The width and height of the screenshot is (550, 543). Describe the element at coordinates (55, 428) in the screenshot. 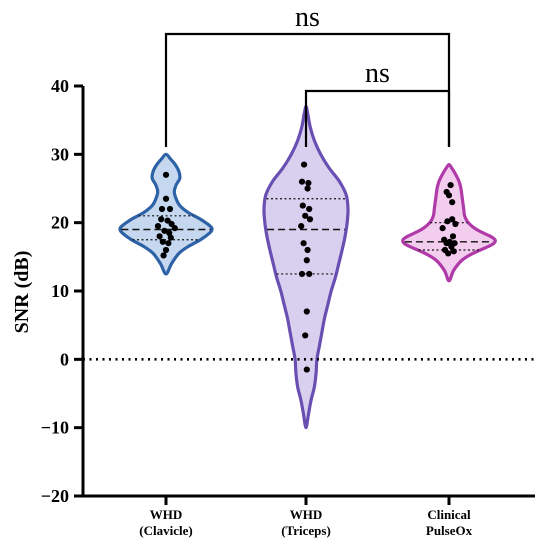

I see `y-tick-label: −10` at that location.